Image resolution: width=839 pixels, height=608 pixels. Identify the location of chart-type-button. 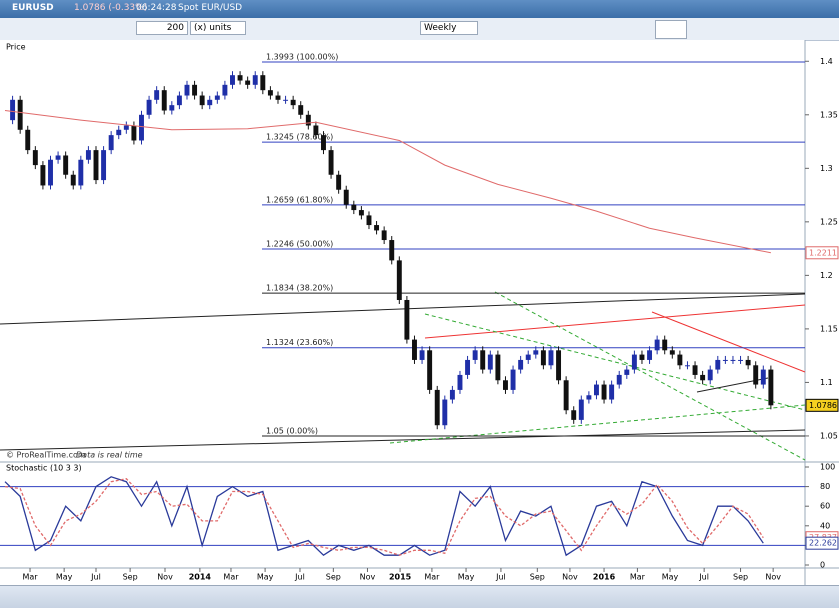
(671, 29).